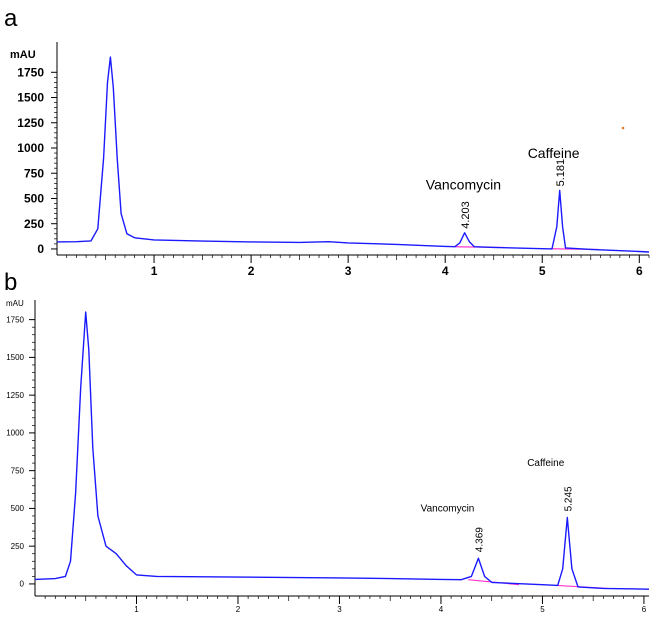 The height and width of the screenshot is (618, 650). Describe the element at coordinates (479, 539) in the screenshot. I see `peak-retention-time: 4.369` at that location.